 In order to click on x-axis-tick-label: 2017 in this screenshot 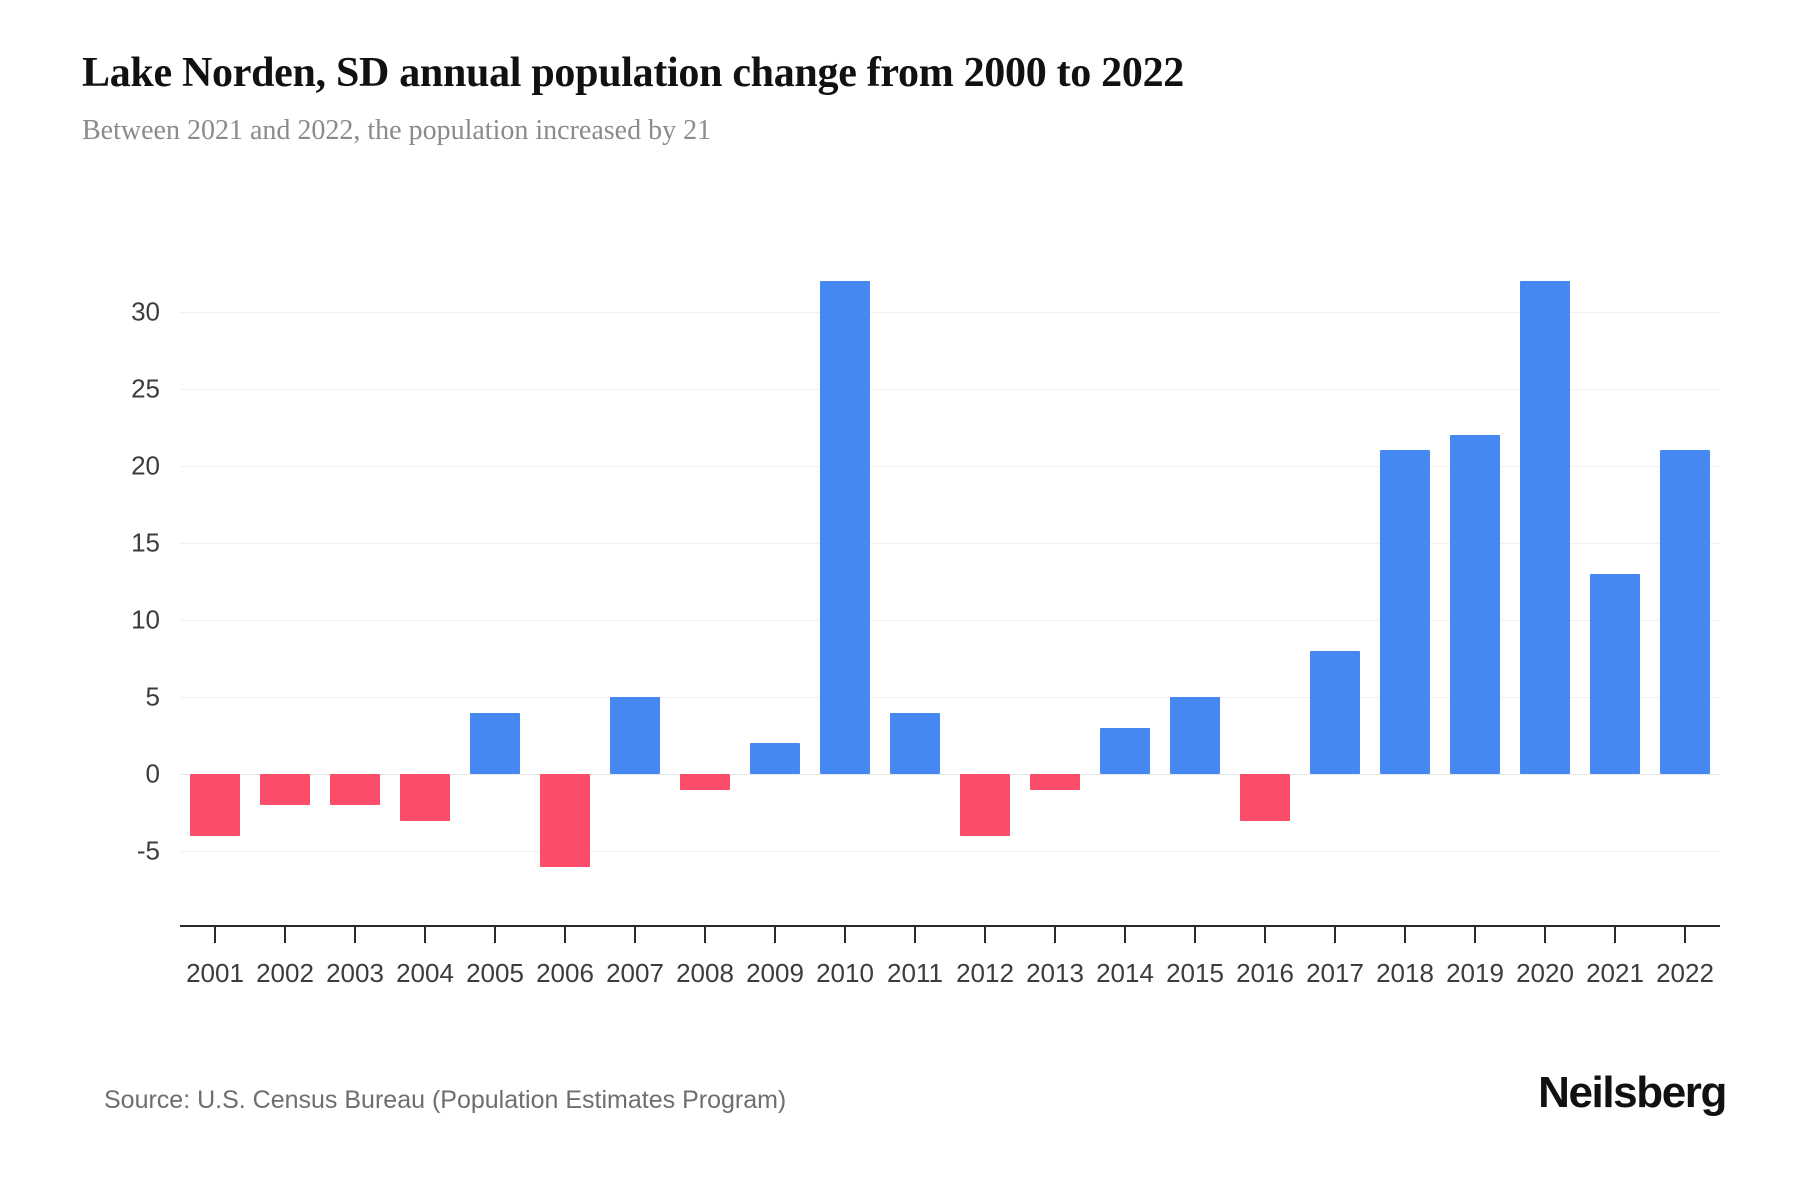, I will do `click(1335, 973)`.